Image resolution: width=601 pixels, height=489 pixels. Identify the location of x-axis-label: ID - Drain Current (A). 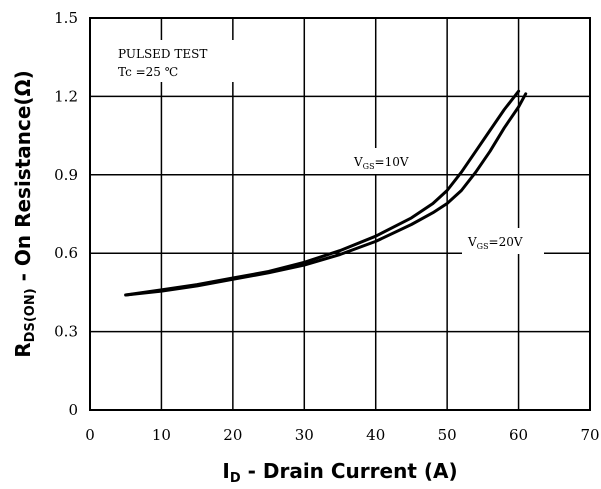
(339, 472).